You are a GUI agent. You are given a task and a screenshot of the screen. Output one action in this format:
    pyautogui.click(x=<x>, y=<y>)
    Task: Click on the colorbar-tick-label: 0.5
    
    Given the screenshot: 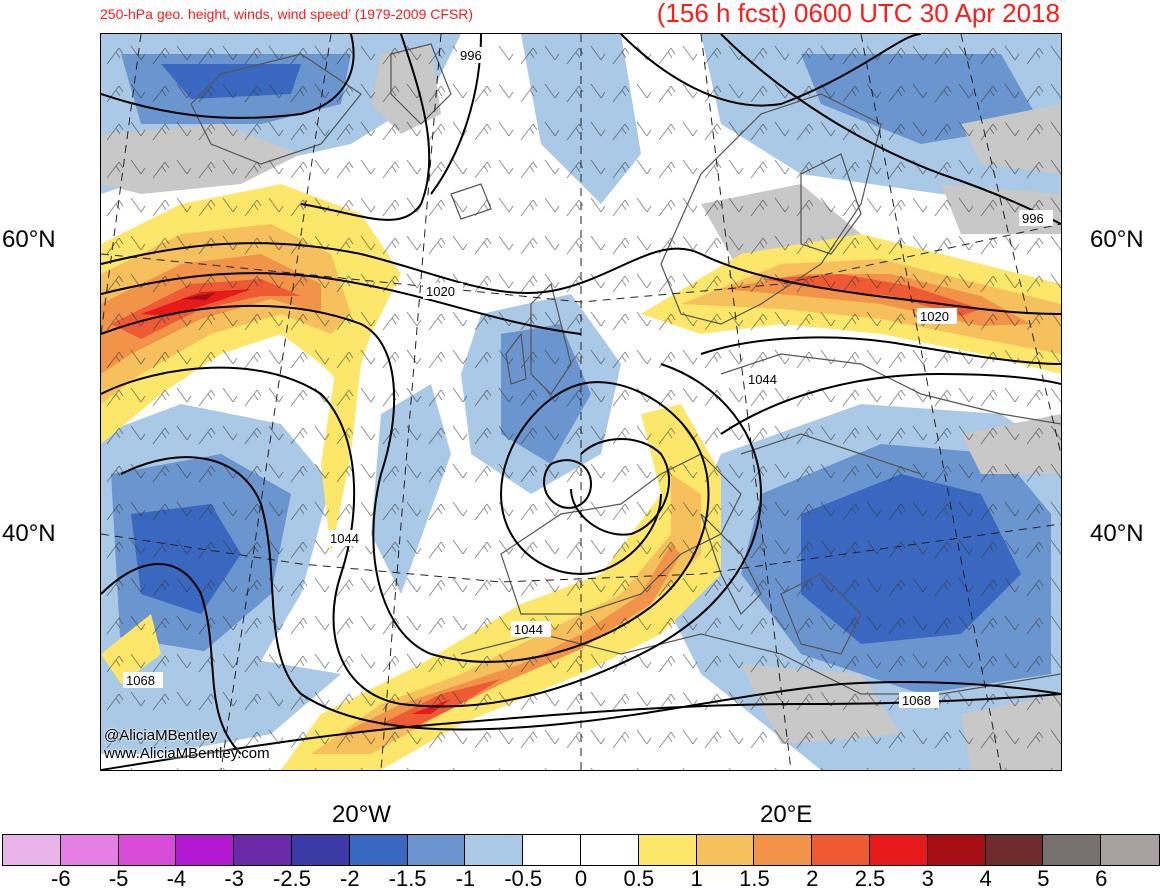 What is the action you would take?
    pyautogui.click(x=639, y=878)
    